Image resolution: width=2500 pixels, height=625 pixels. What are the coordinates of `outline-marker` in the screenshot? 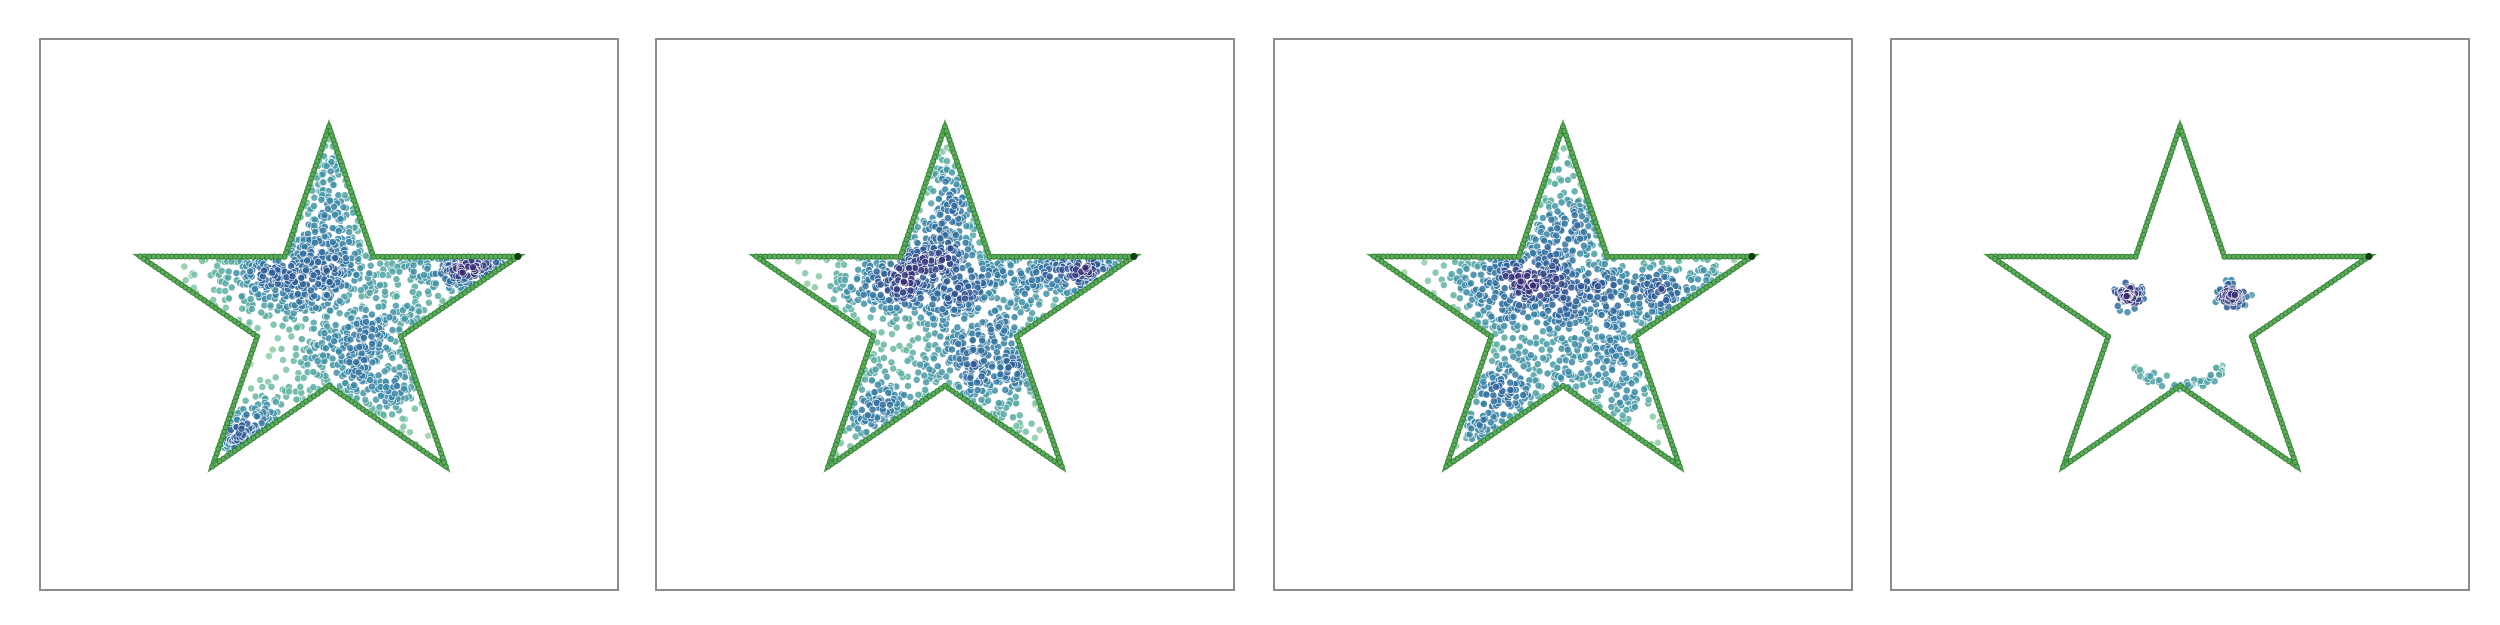 It's located at (946, 131).